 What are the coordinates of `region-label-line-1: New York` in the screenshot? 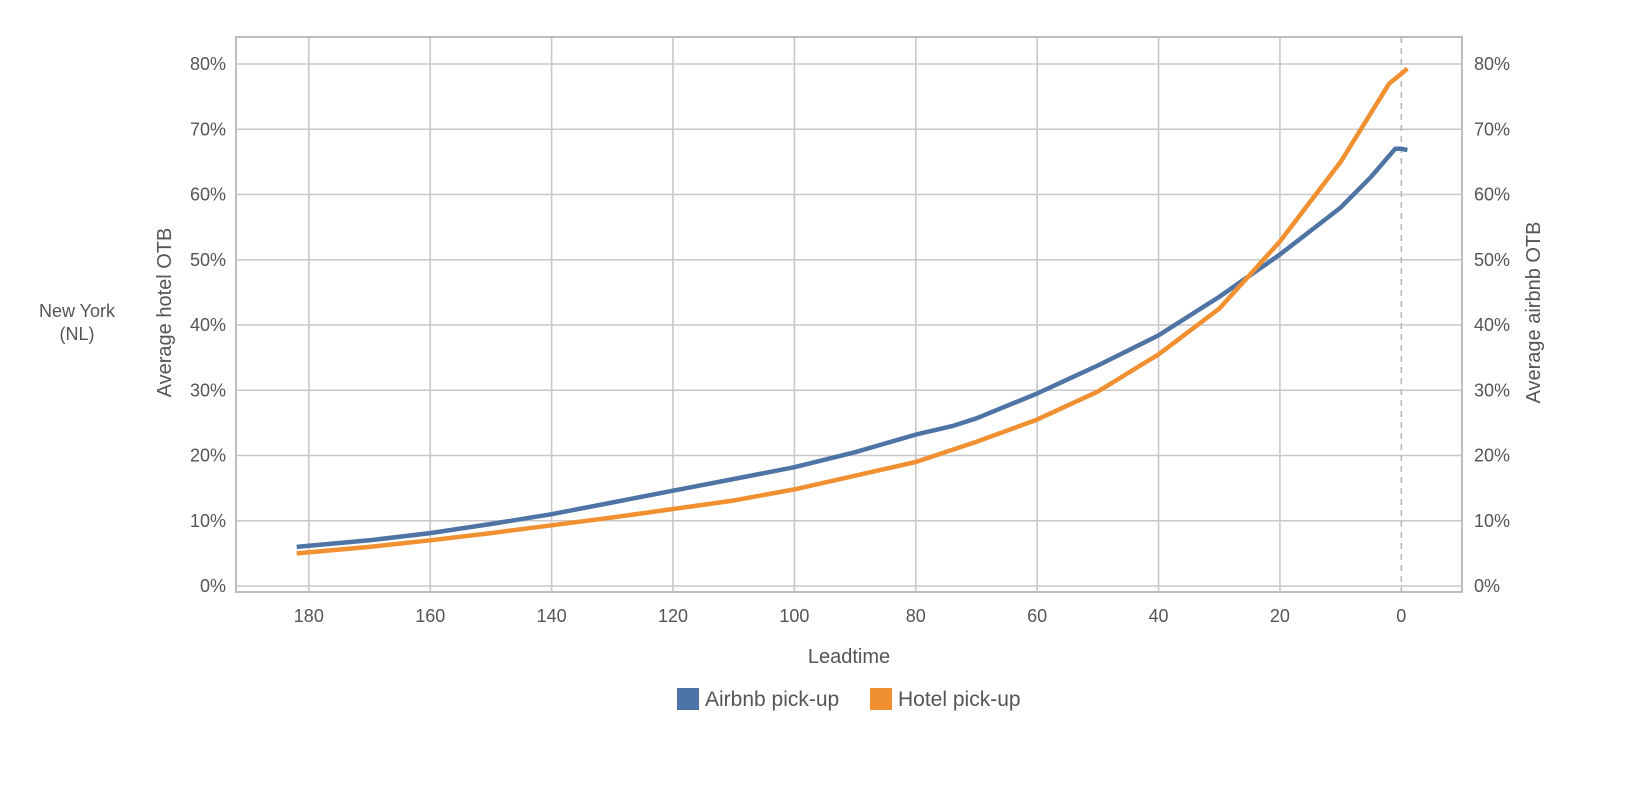 It's located at (77, 311).